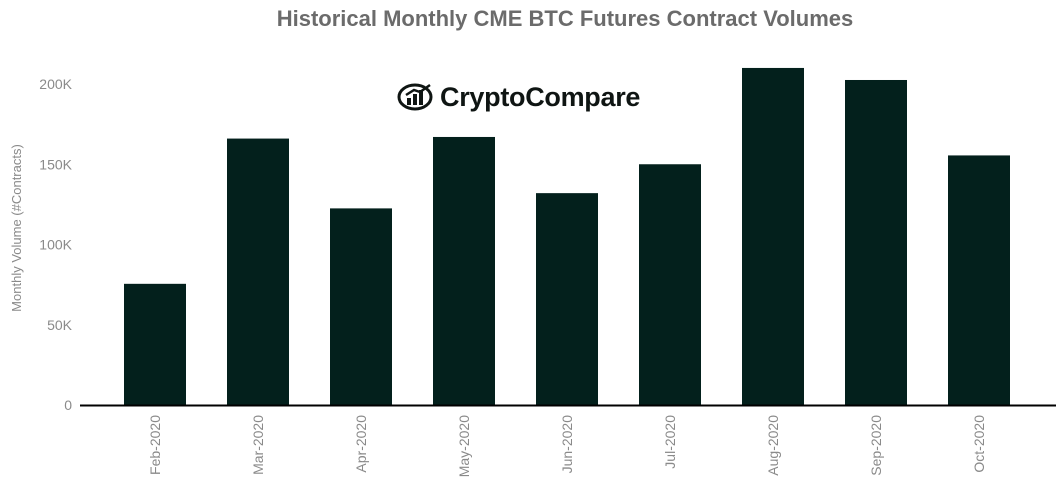  I want to click on y-axis-ticks: 0 50K 100K 150K 200K, so click(55, 244).